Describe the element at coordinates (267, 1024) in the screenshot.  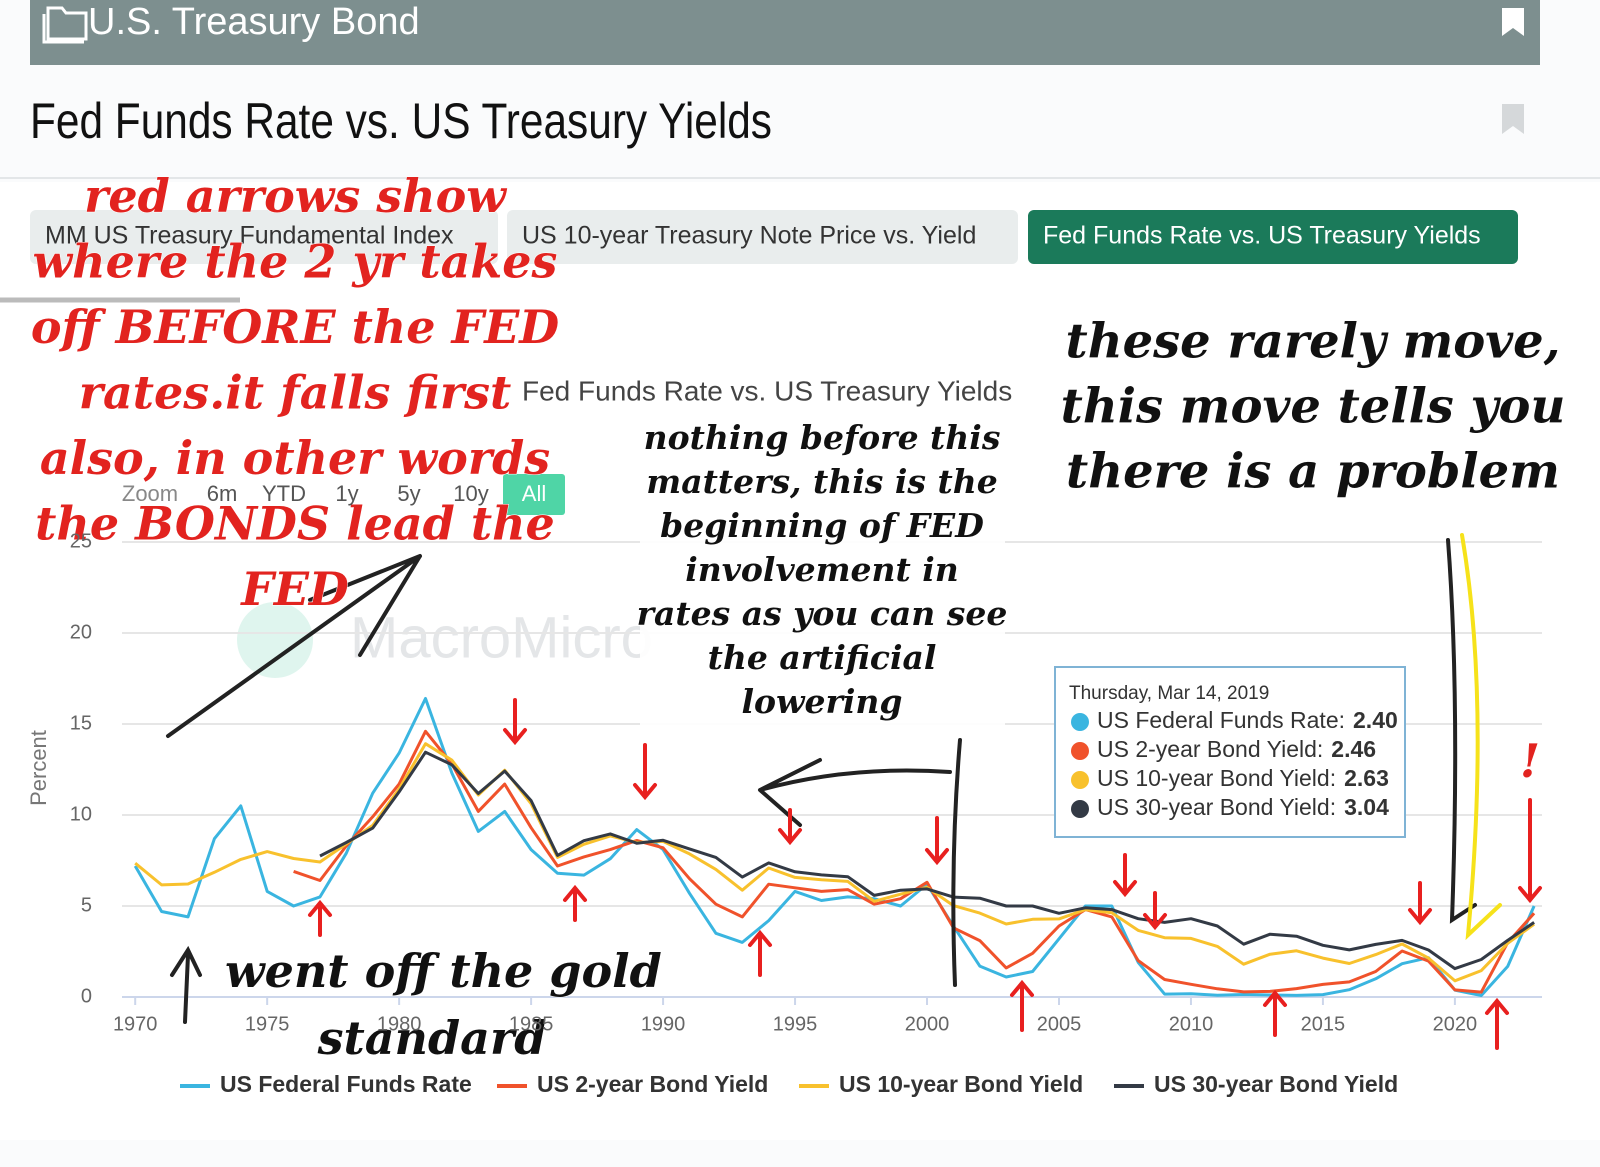
I see `x-tick-label: 1975` at that location.